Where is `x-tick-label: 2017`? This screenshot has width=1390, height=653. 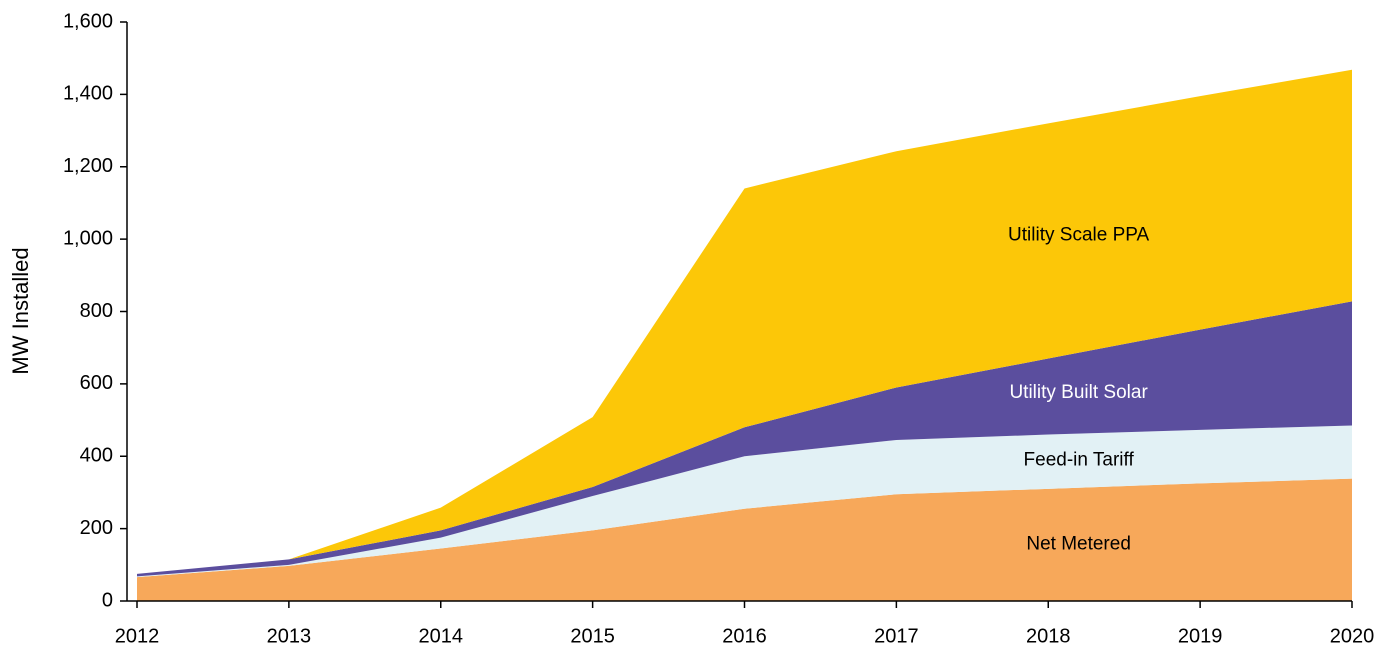
x-tick-label: 2017 is located at coordinates (896, 636).